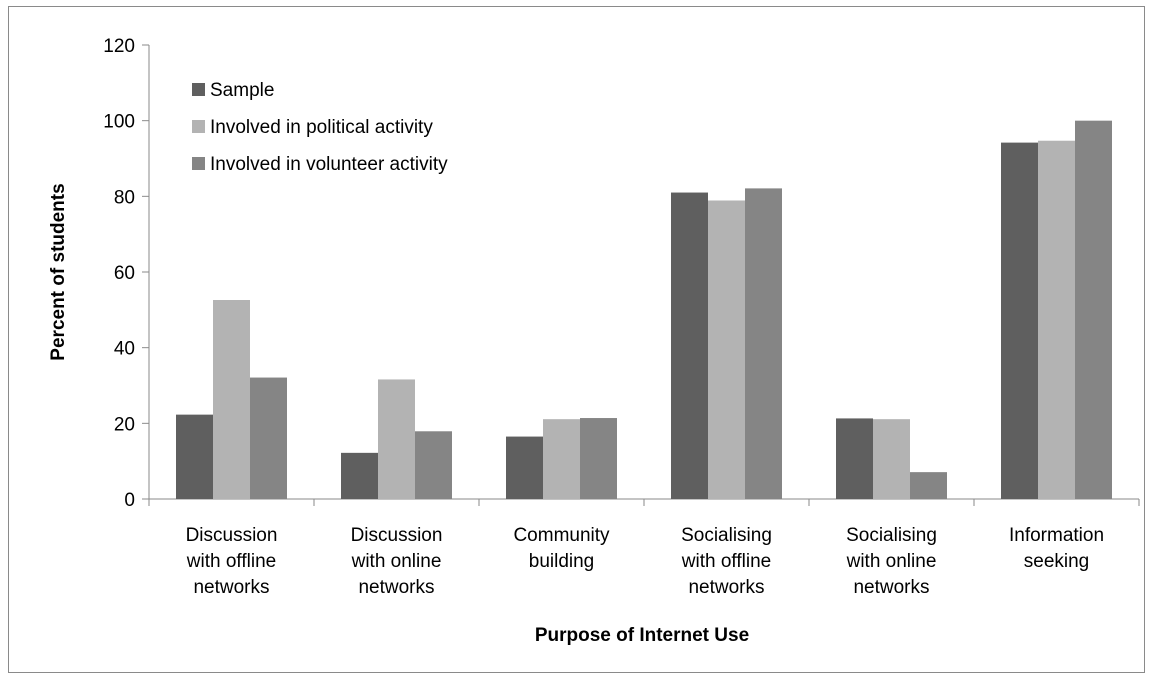 This screenshot has height=679, width=1153. I want to click on x-category-label-line: seeking, so click(1057, 561).